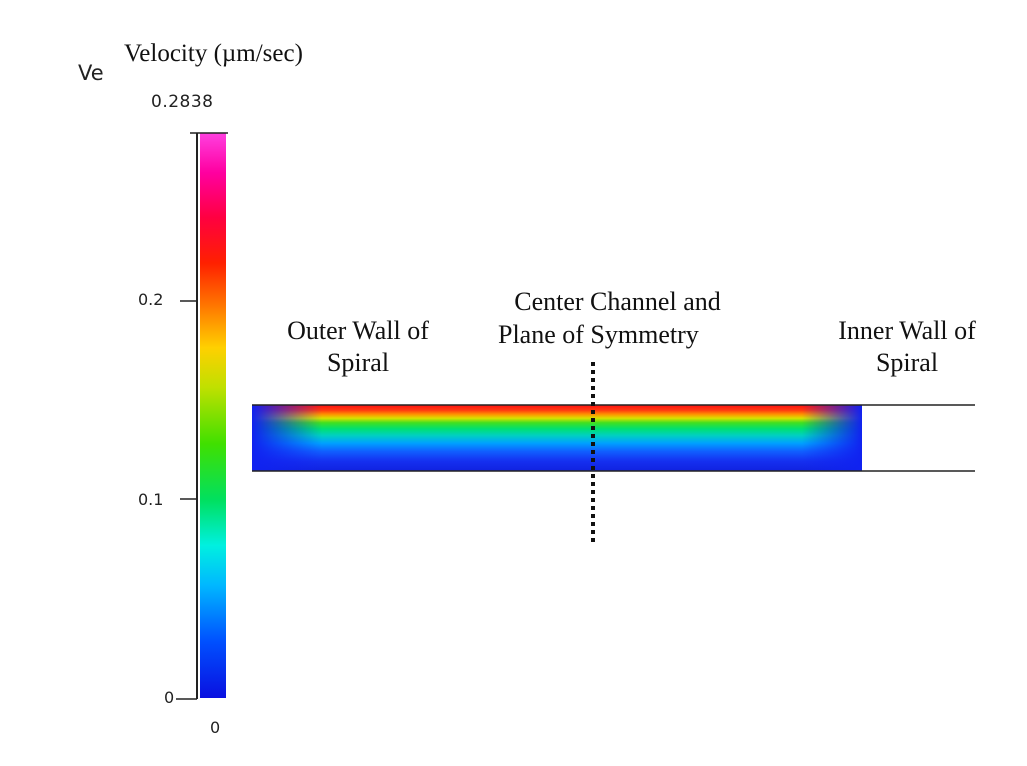 This screenshot has height=766, width=1027. I want to click on outer-wall-label-line1: Outer Wall of, so click(358, 330).